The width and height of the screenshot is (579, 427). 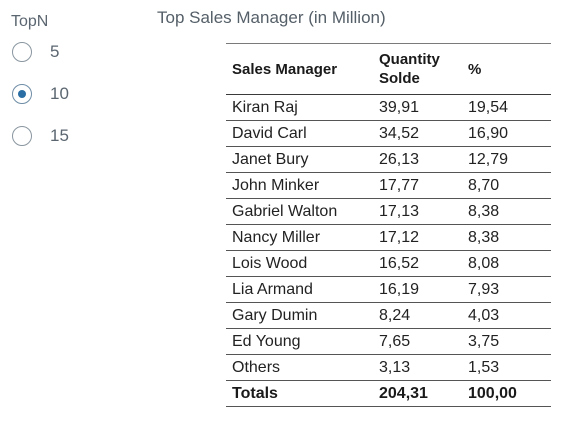 What do you see at coordinates (271, 17) in the screenshot?
I see `table-title: Top Sales Manager (in Million)` at bounding box center [271, 17].